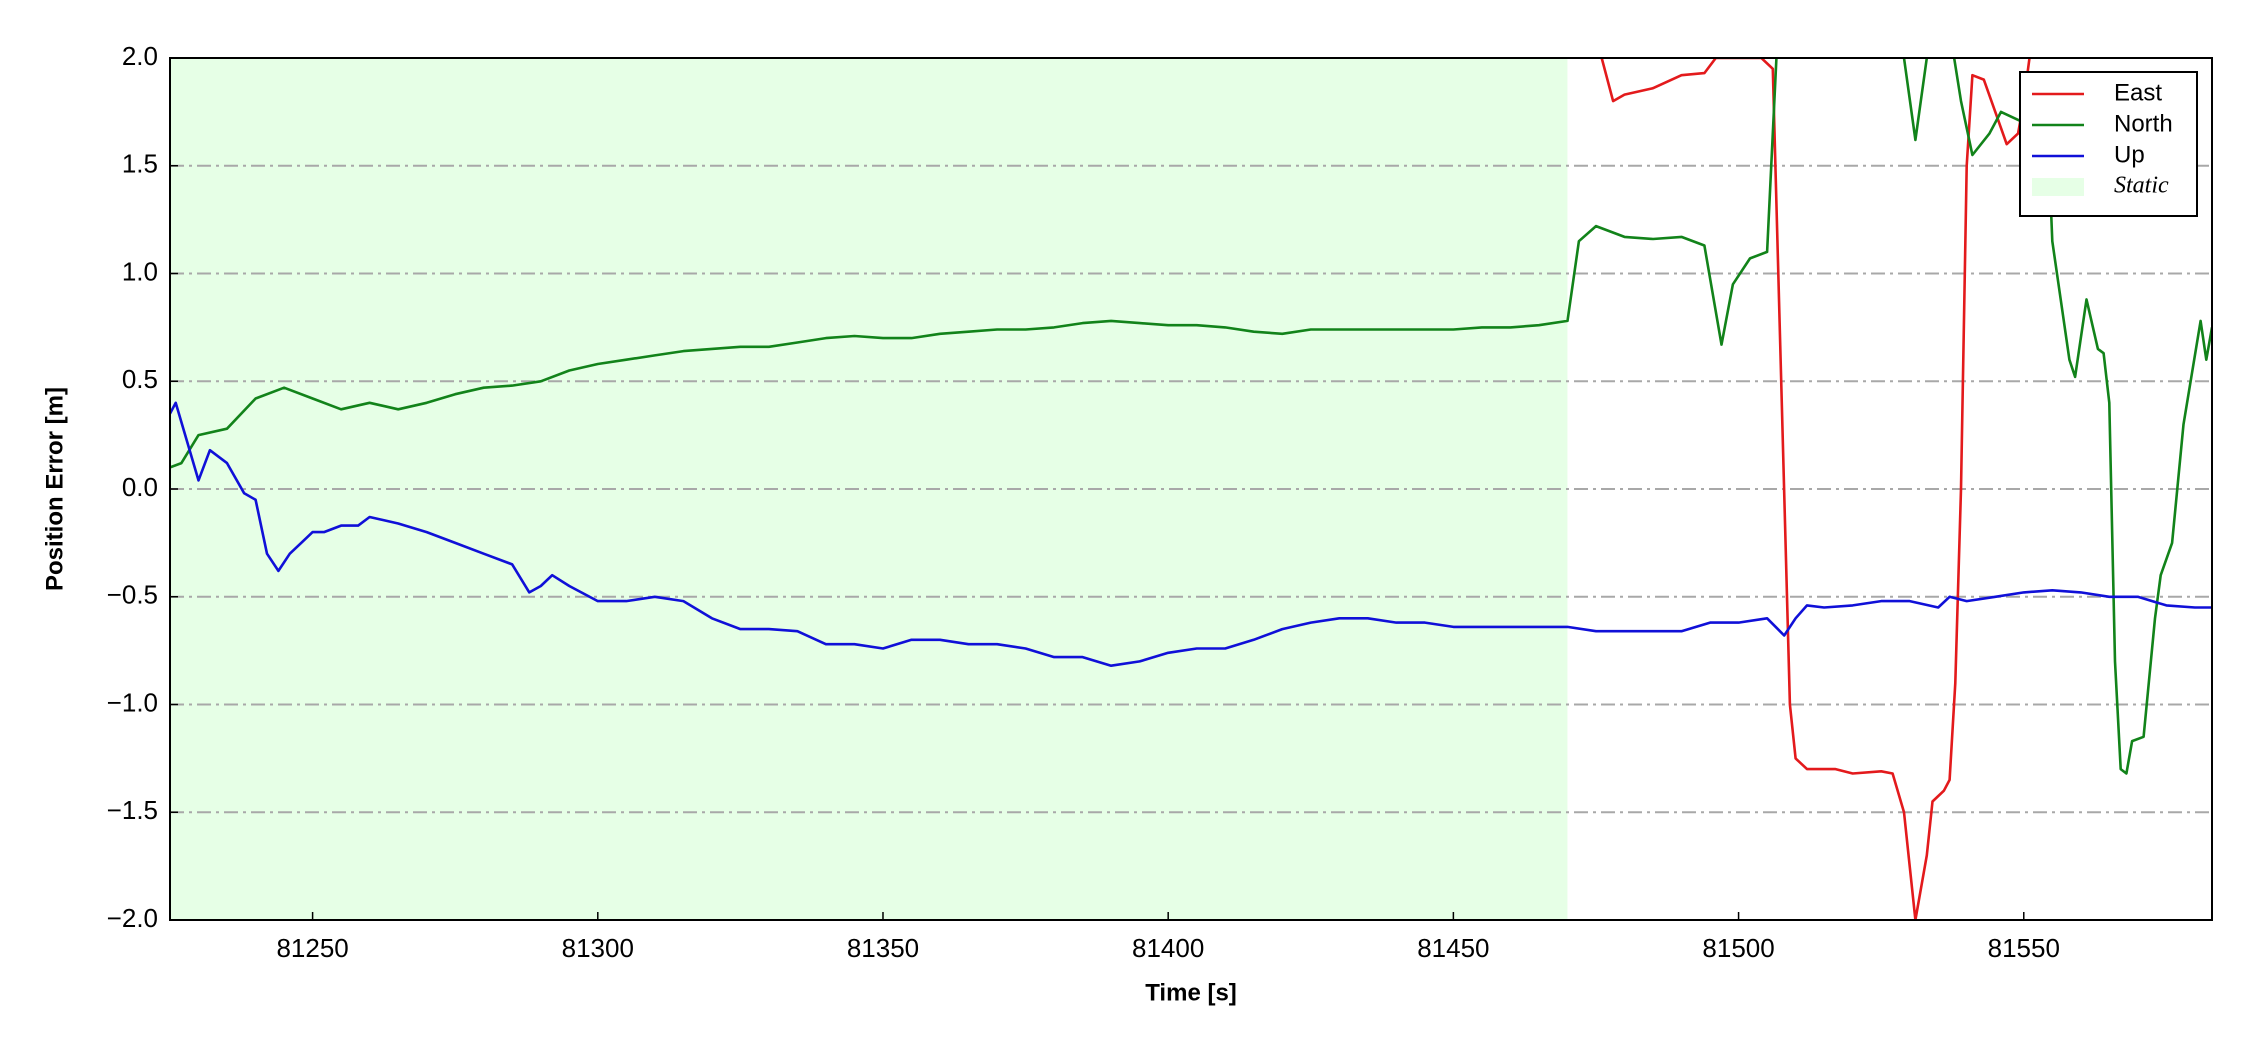 The width and height of the screenshot is (2250, 1050). What do you see at coordinates (2138, 92) in the screenshot?
I see `legend-label: East` at bounding box center [2138, 92].